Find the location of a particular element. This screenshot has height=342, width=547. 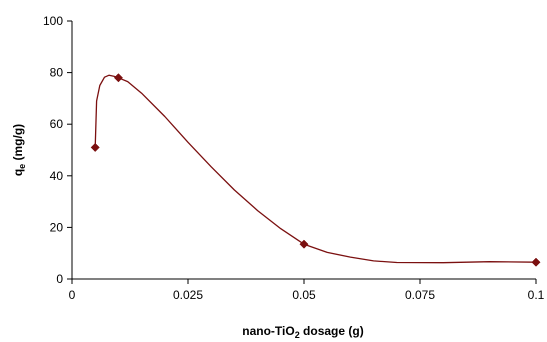

x-tick-label: 0 is located at coordinates (72, 295).